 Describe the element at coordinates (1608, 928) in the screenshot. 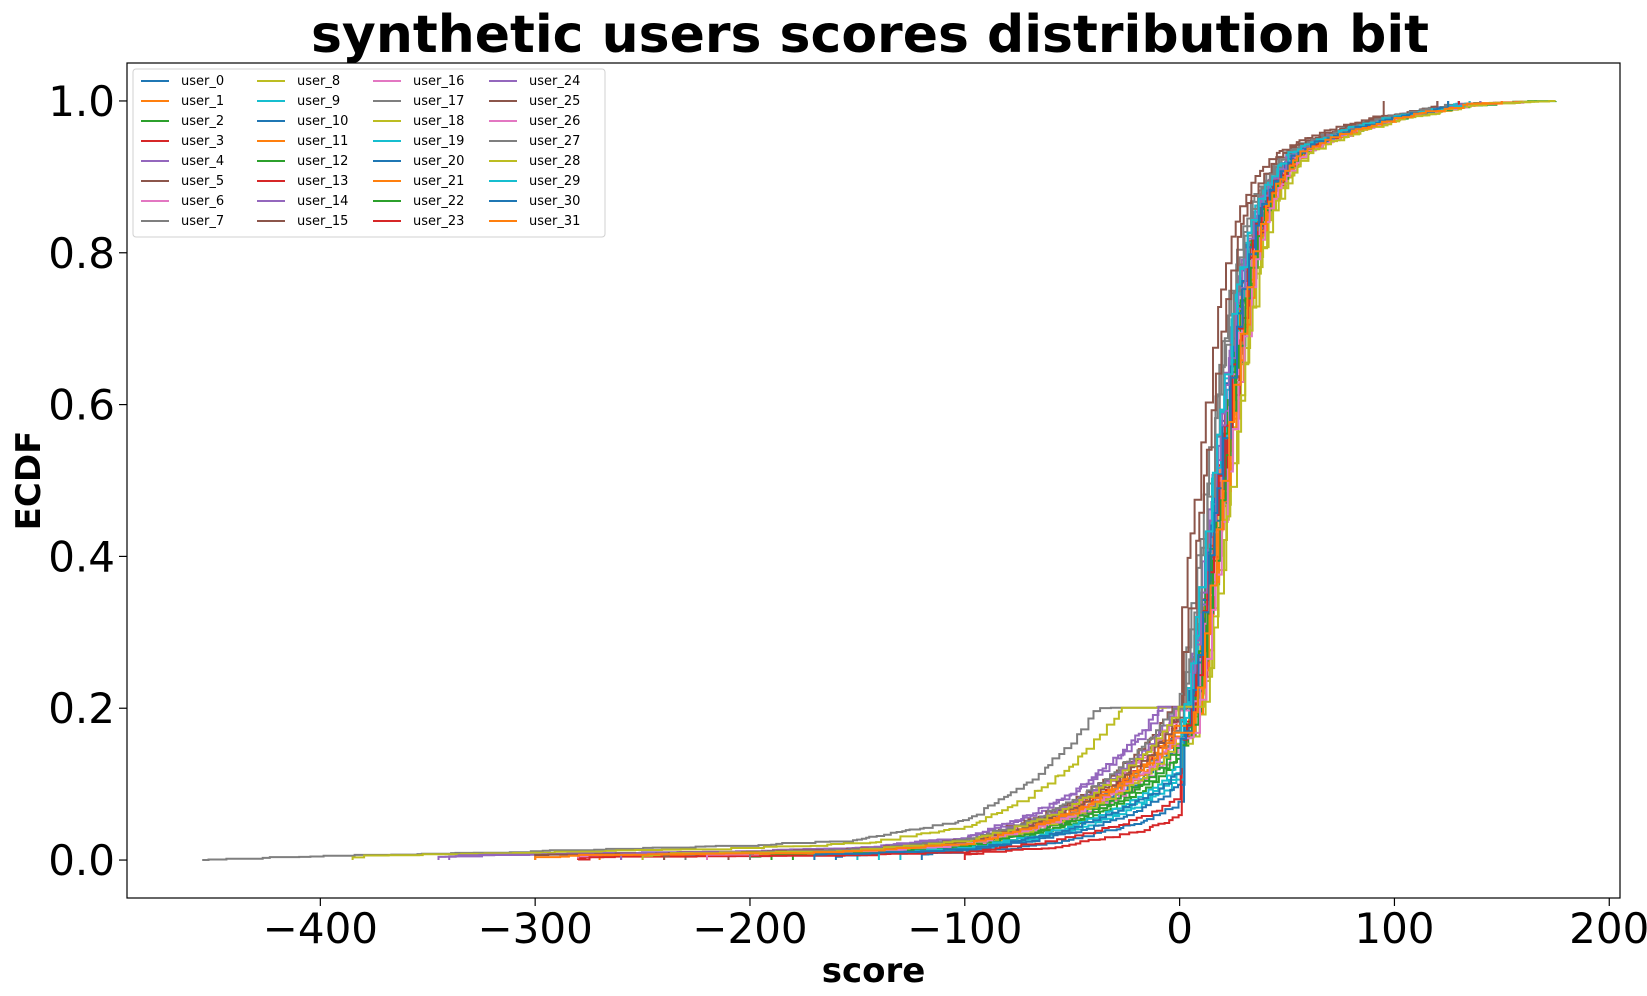

I see `x-tick-label: 200` at that location.